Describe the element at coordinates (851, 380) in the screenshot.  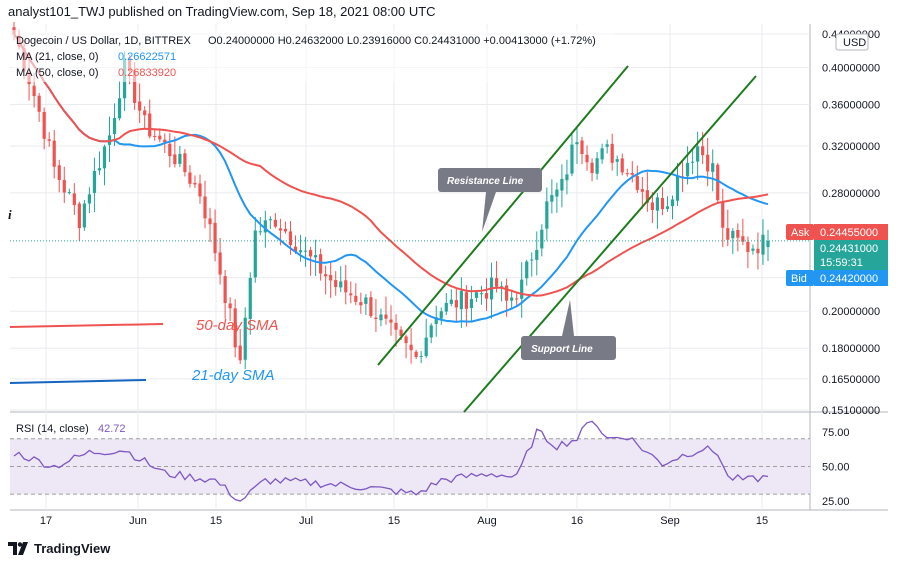
I see `price-tick-label: 0.16500000` at that location.